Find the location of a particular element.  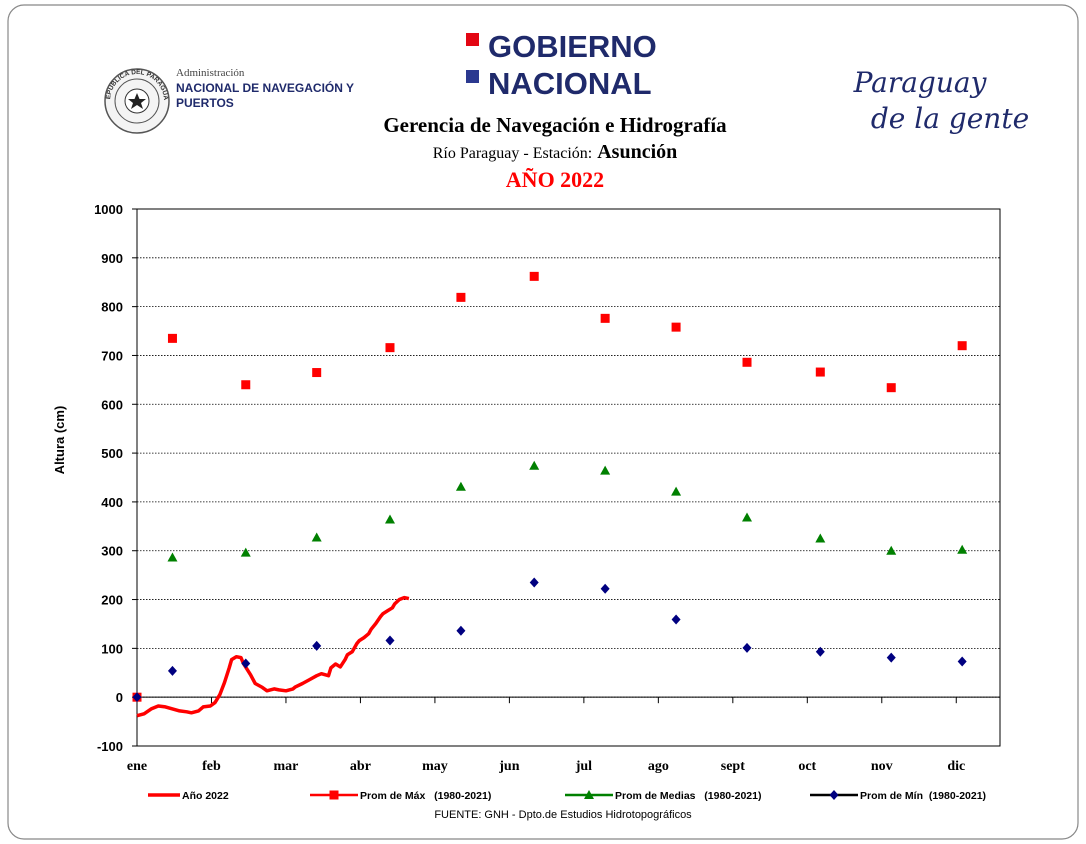

x-tick-label: oct is located at coordinates (807, 766).